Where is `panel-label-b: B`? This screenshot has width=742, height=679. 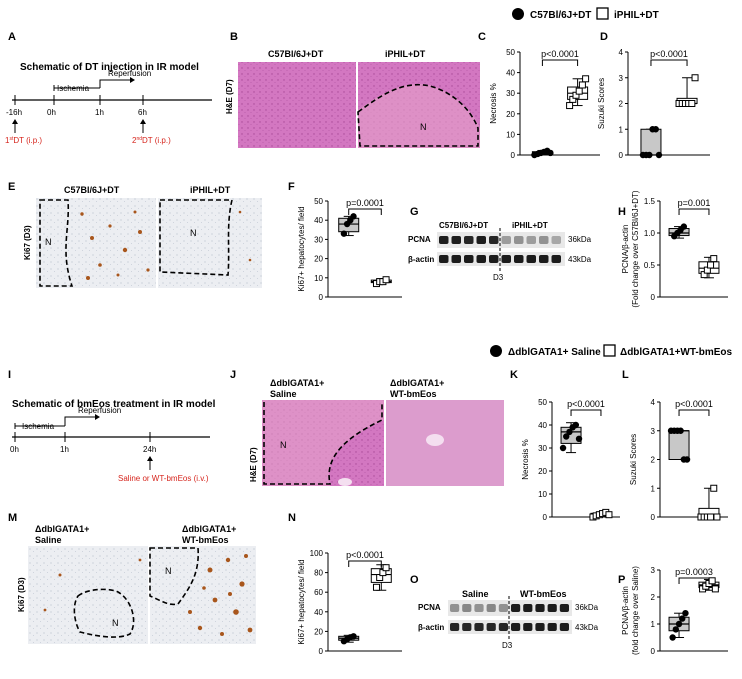
panel-label-b: B is located at coordinates (234, 37).